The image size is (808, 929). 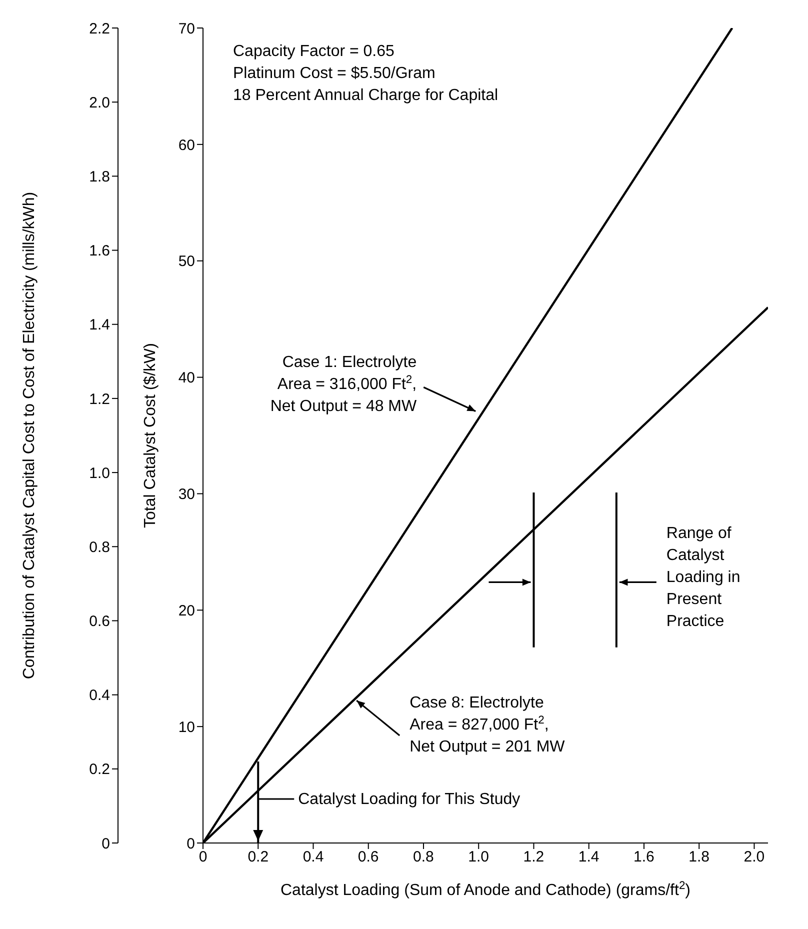 I want to click on x-tick-label: 0.4, so click(x=313, y=857).